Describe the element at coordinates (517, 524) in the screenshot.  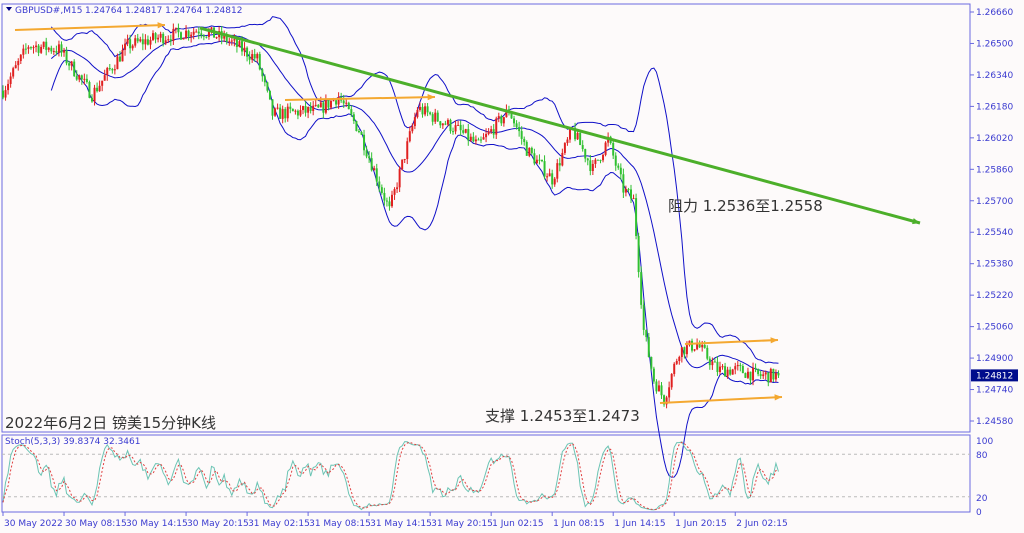
I see `x-tick-label: 1 Jun 02:15` at that location.